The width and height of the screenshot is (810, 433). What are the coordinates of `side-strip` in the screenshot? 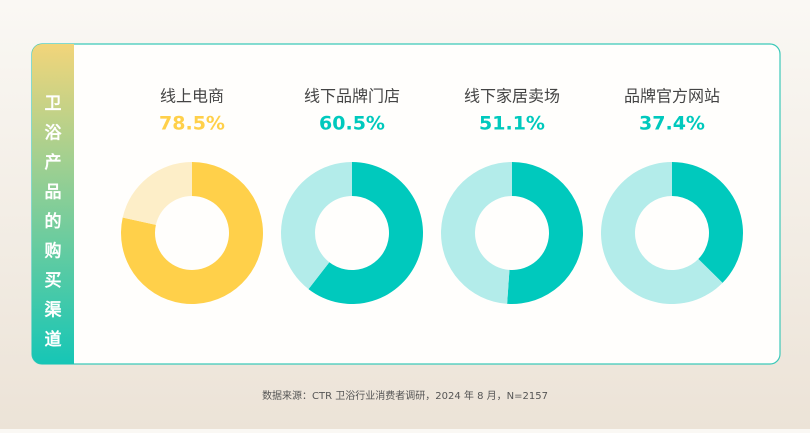 It's located at (53, 204).